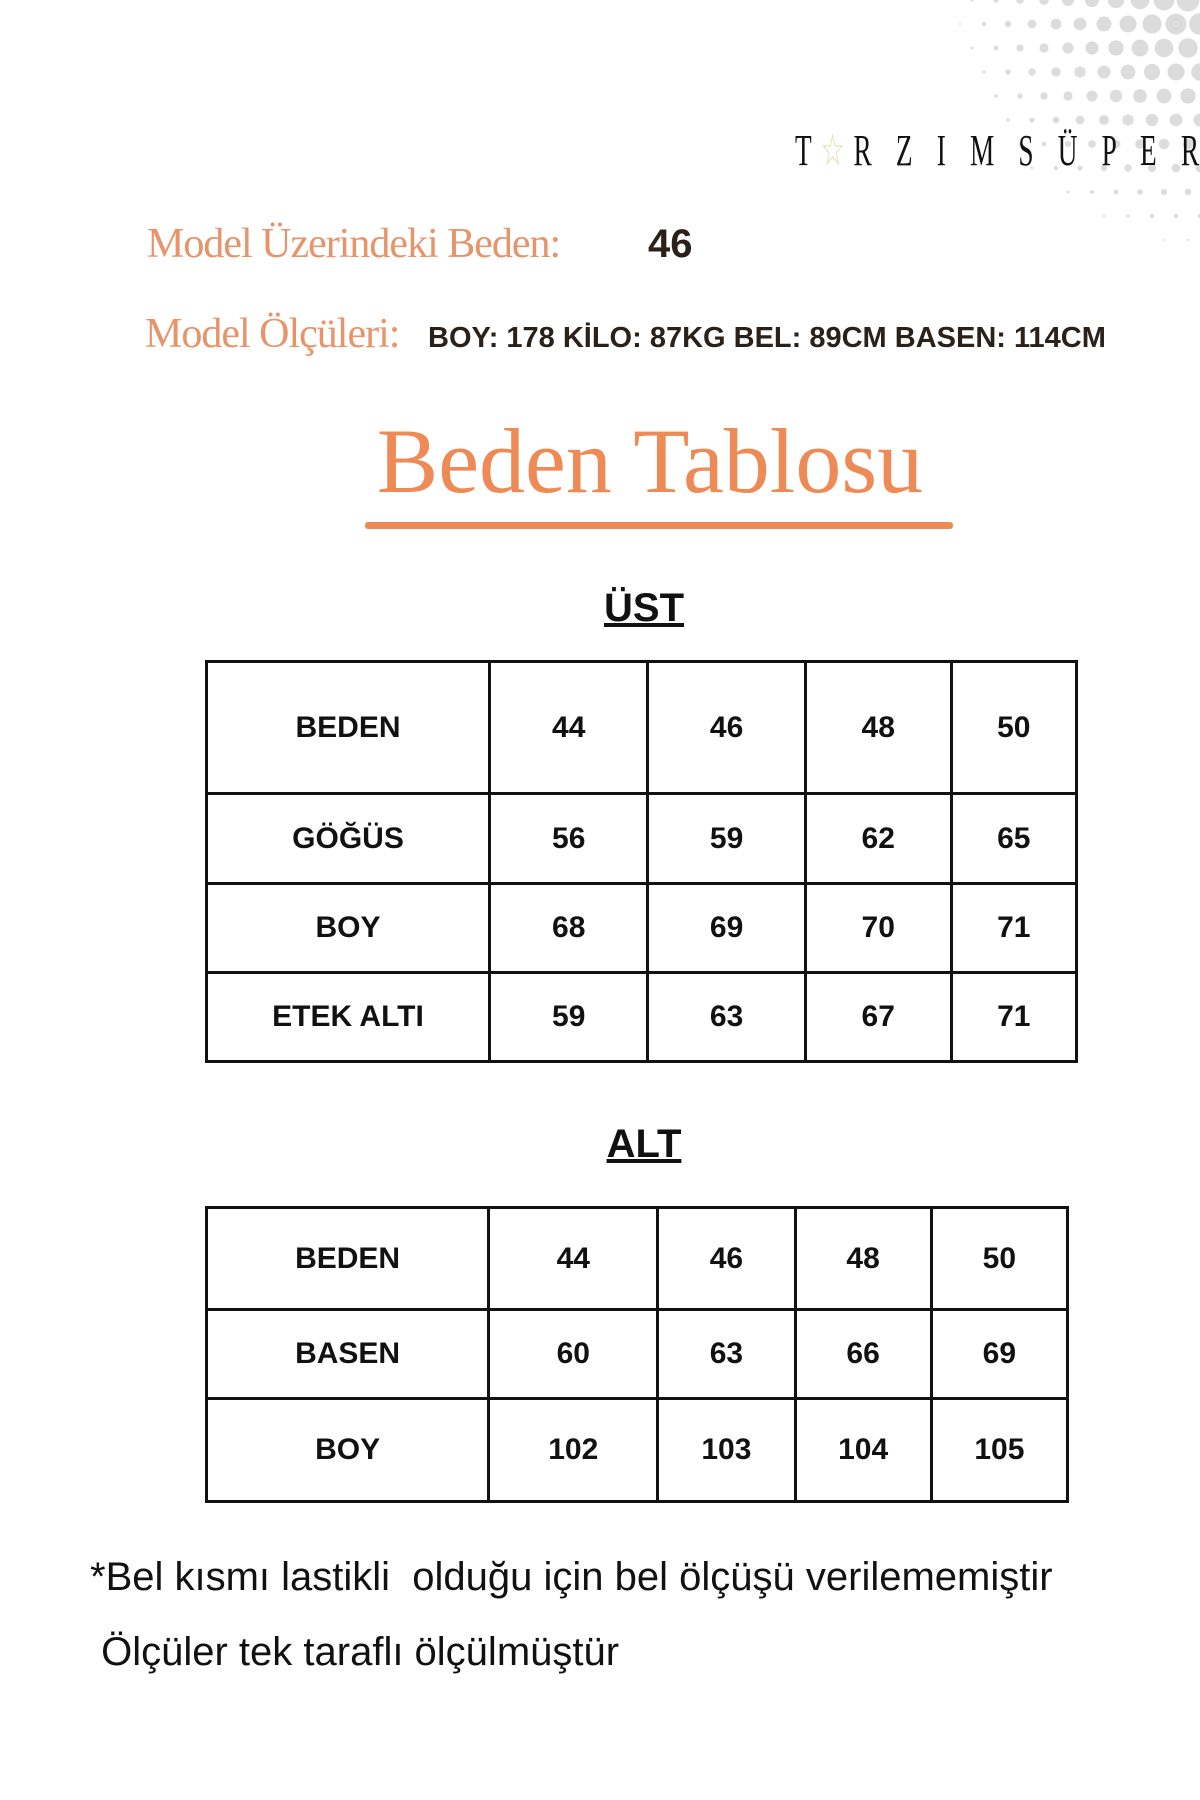  I want to click on row-label-cell: BOY, so click(348, 928).